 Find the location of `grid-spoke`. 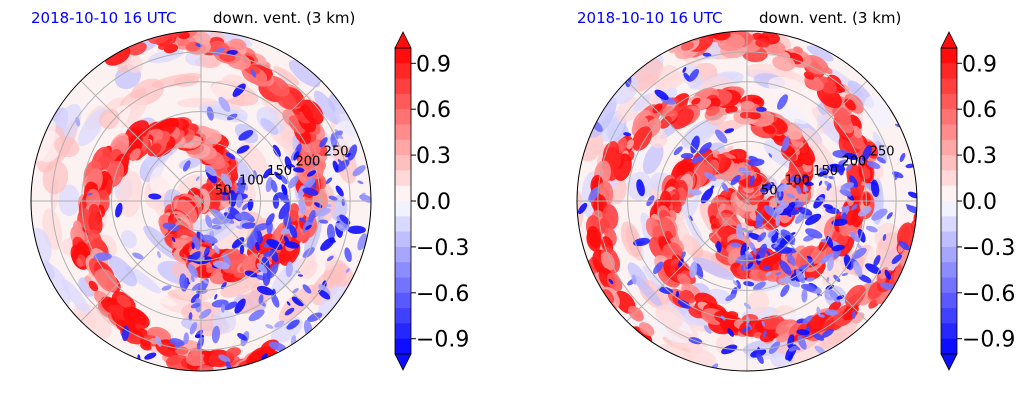

grid-spoke is located at coordinates (807, 261).